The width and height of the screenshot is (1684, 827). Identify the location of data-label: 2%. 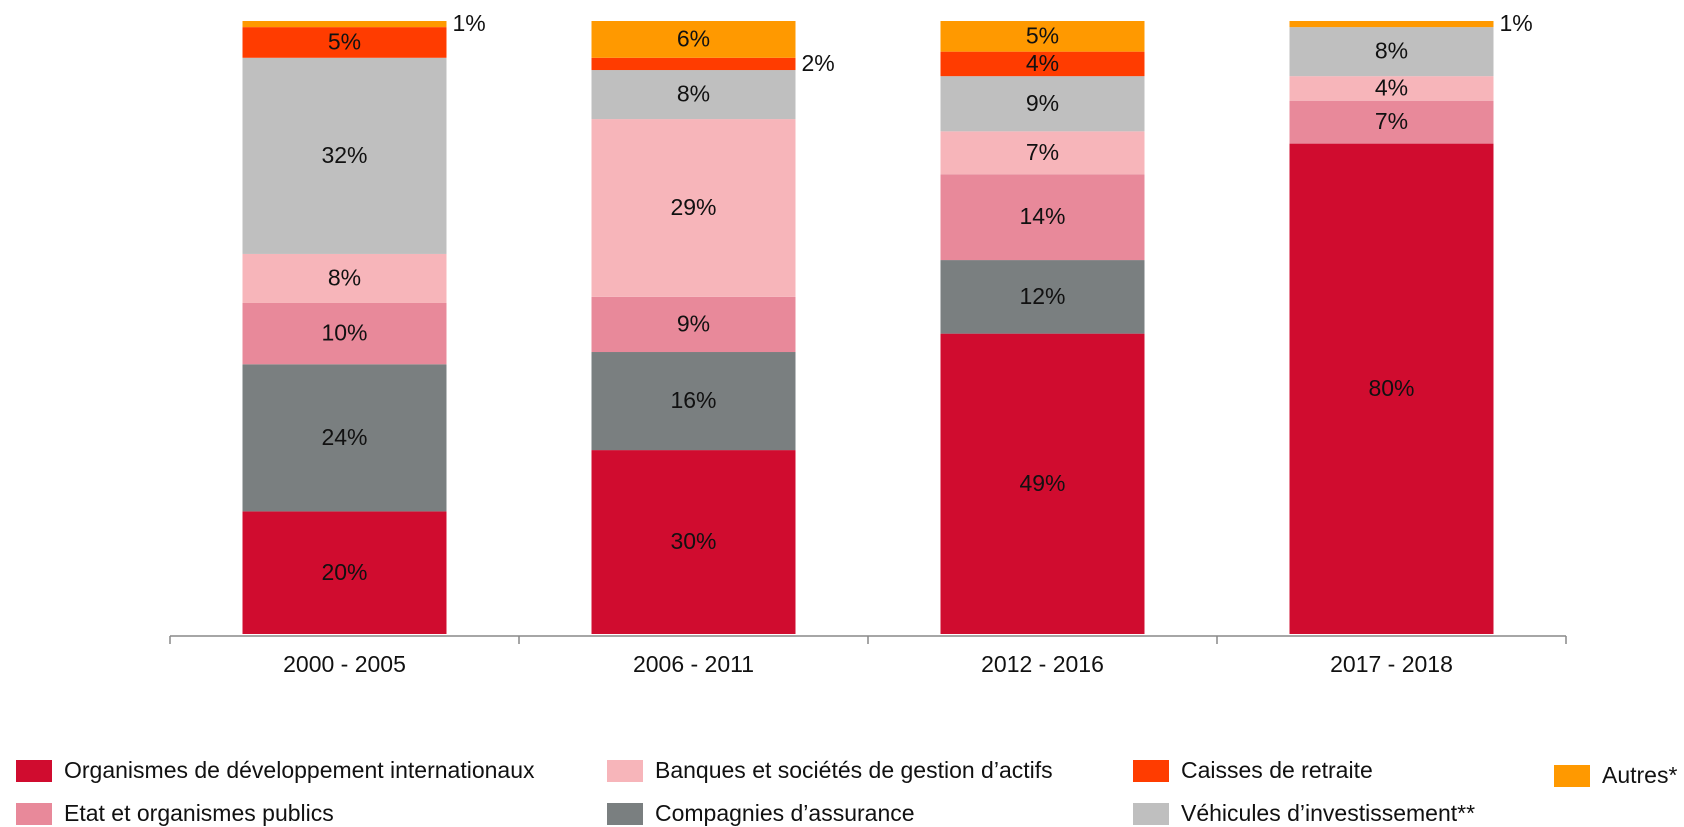
(818, 63).